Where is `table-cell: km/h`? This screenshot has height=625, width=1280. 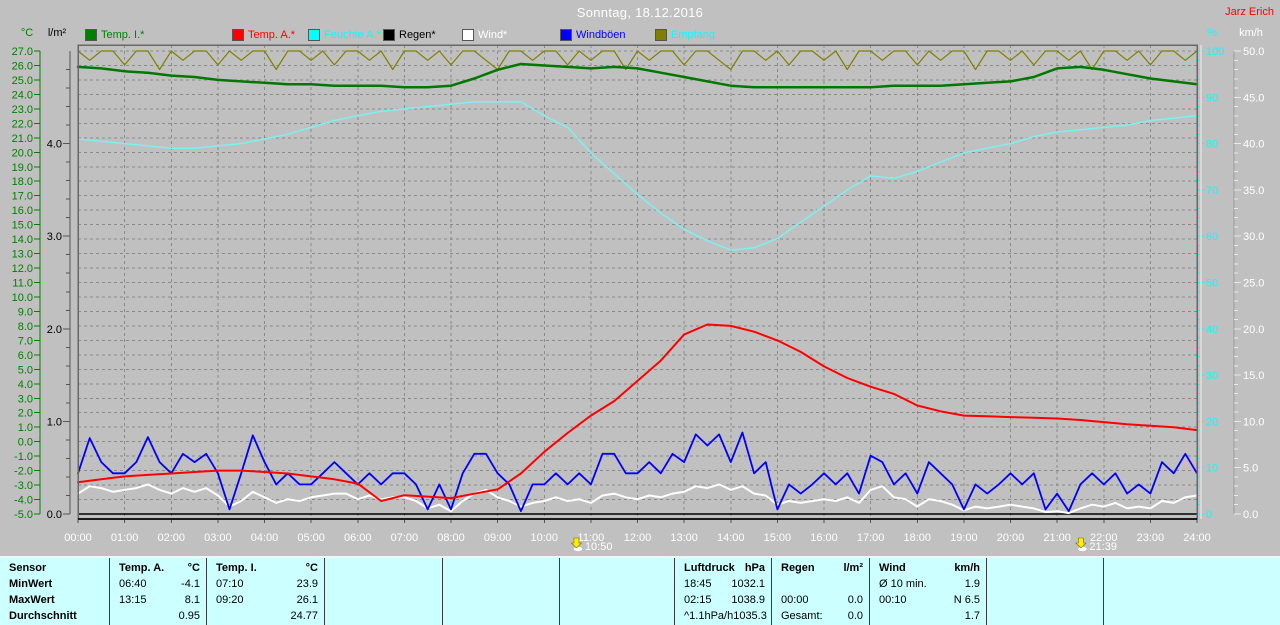 table-cell: km/h is located at coordinates (967, 568).